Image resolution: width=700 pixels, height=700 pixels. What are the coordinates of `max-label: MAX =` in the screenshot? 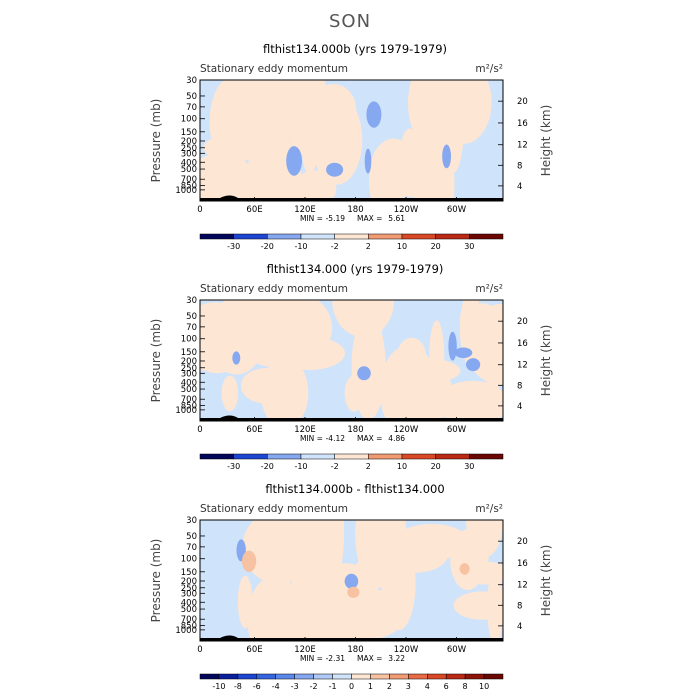 It's located at (369, 438).